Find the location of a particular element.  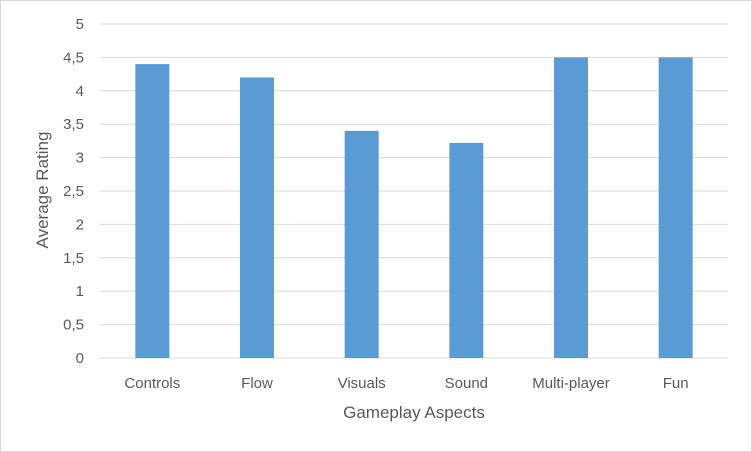

bar-visuals is located at coordinates (361, 244).